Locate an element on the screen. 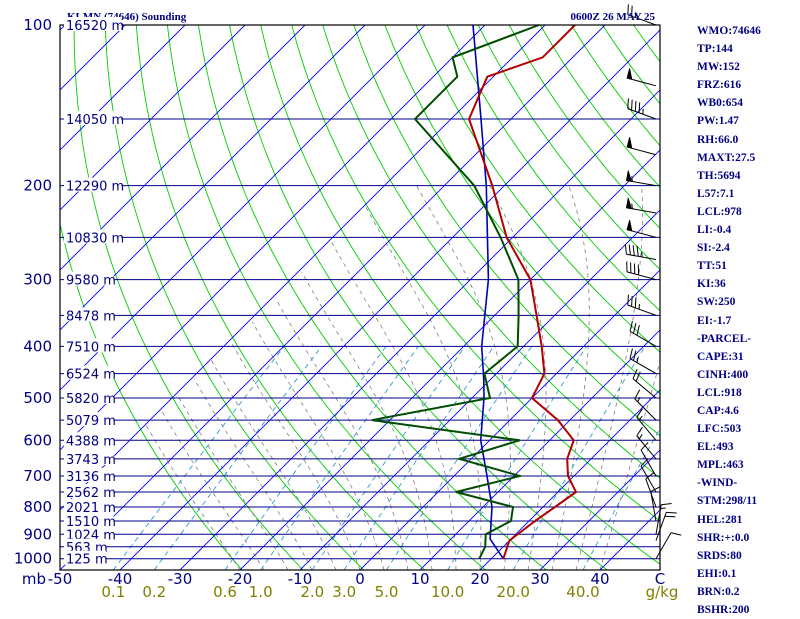  height-label: 3743 m is located at coordinates (91, 460).